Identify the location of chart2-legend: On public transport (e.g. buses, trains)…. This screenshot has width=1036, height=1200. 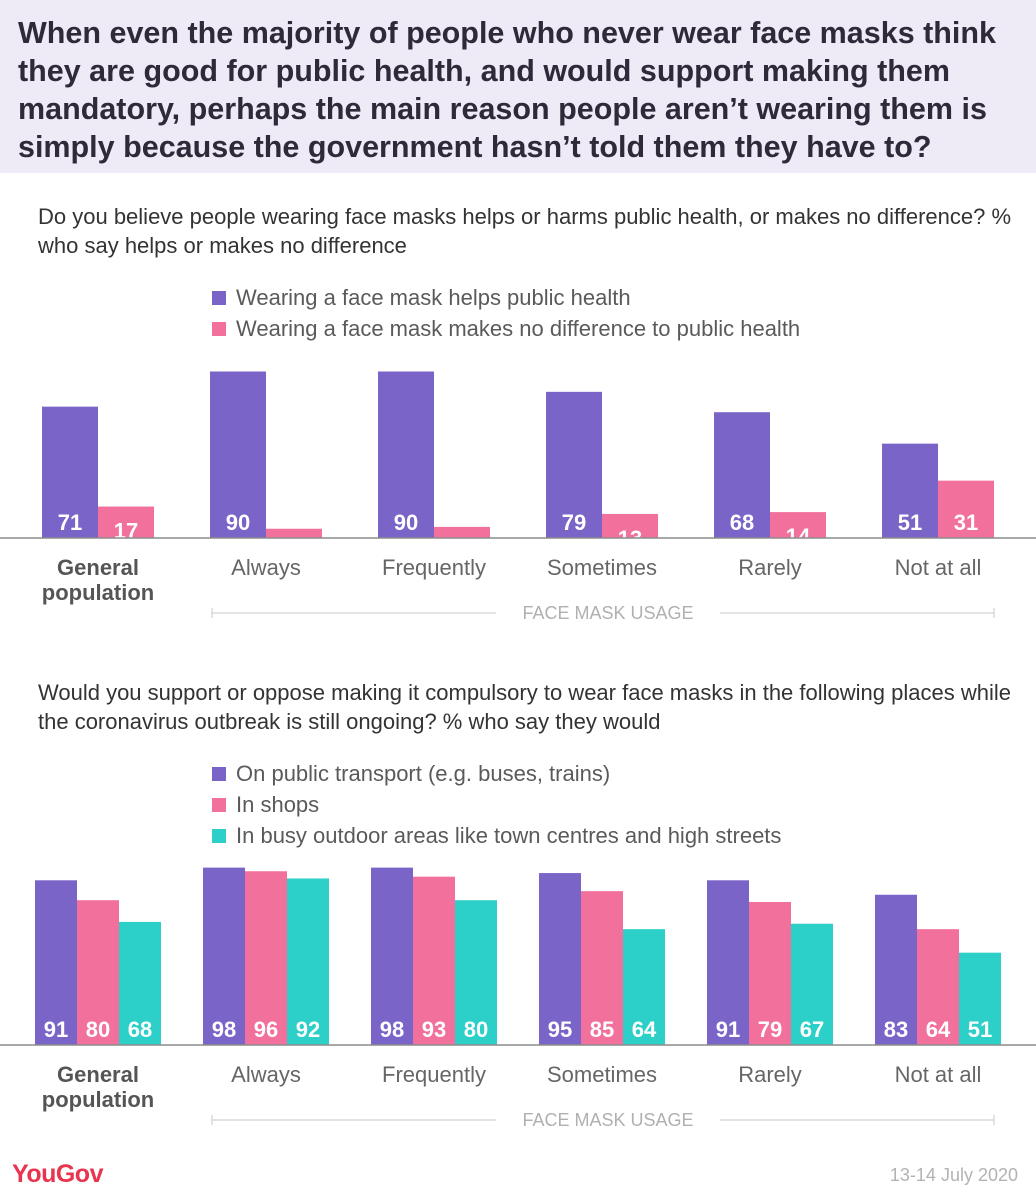
(612, 804).